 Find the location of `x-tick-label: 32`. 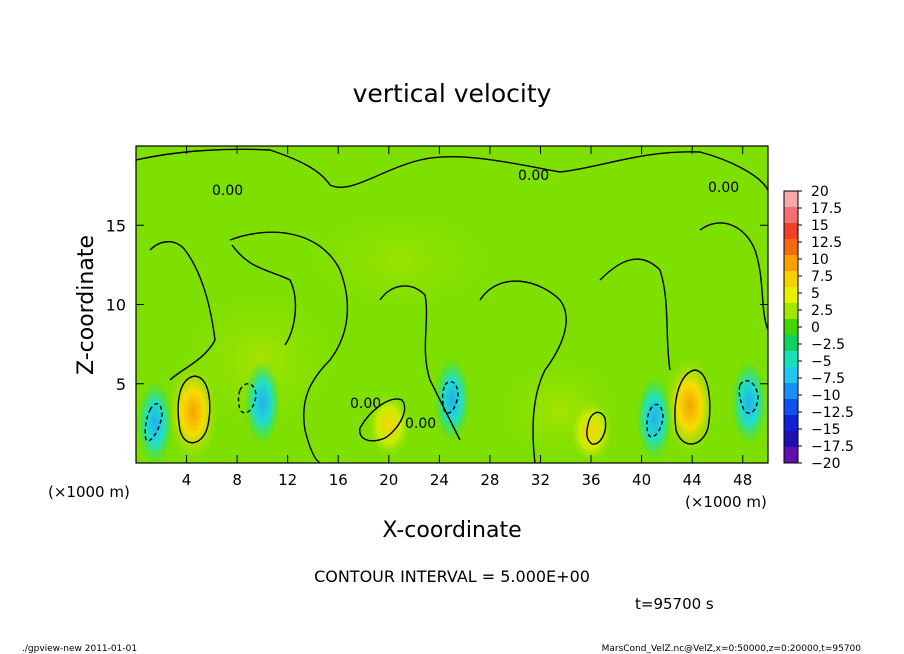

x-tick-label: 32 is located at coordinates (540, 480).